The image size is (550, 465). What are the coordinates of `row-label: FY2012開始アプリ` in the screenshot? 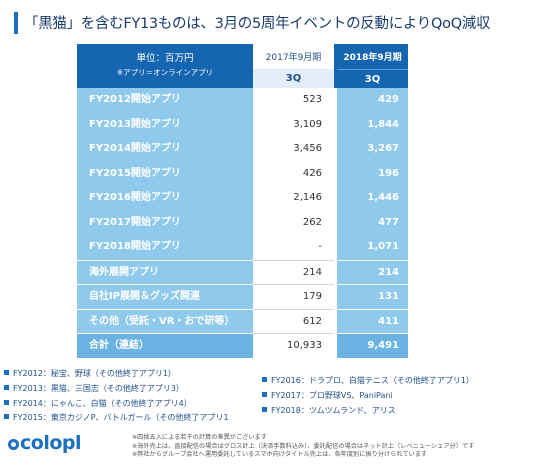 It's located at (165, 100).